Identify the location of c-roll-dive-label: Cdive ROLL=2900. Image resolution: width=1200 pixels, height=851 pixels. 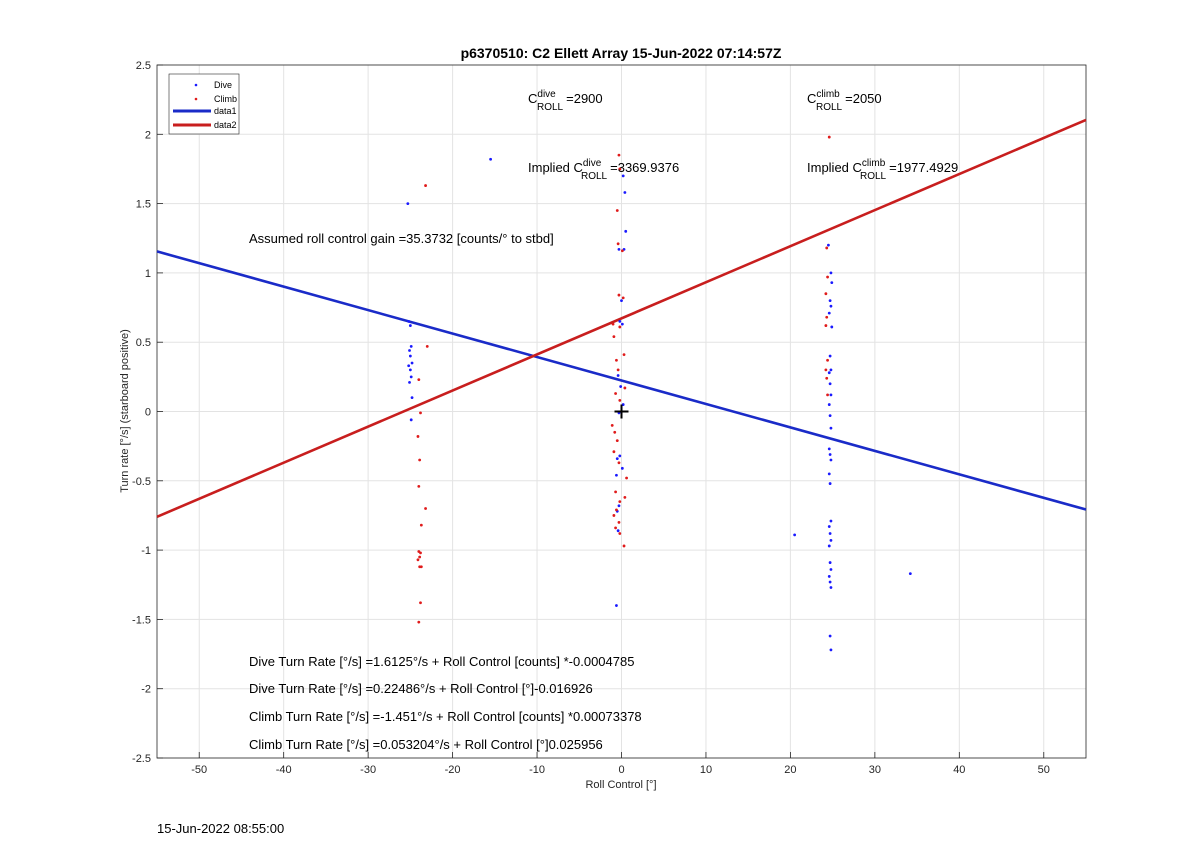
(565, 101).